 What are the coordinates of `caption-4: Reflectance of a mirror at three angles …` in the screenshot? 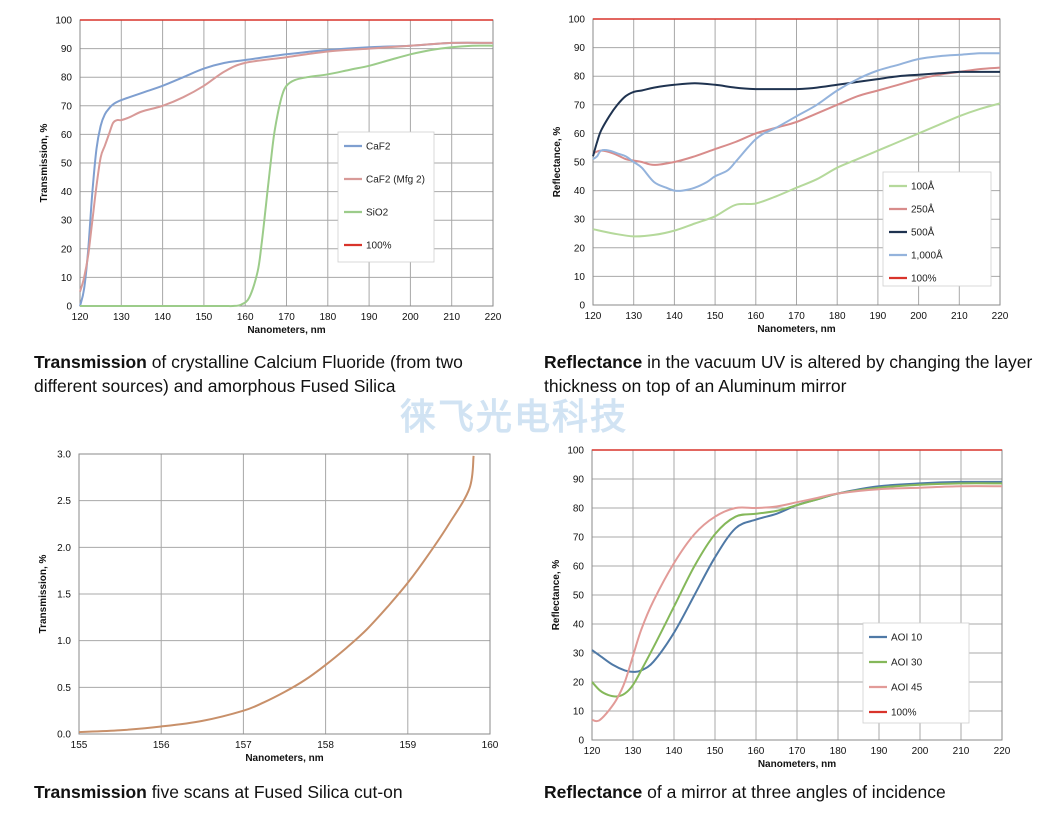 It's located at (789, 792).